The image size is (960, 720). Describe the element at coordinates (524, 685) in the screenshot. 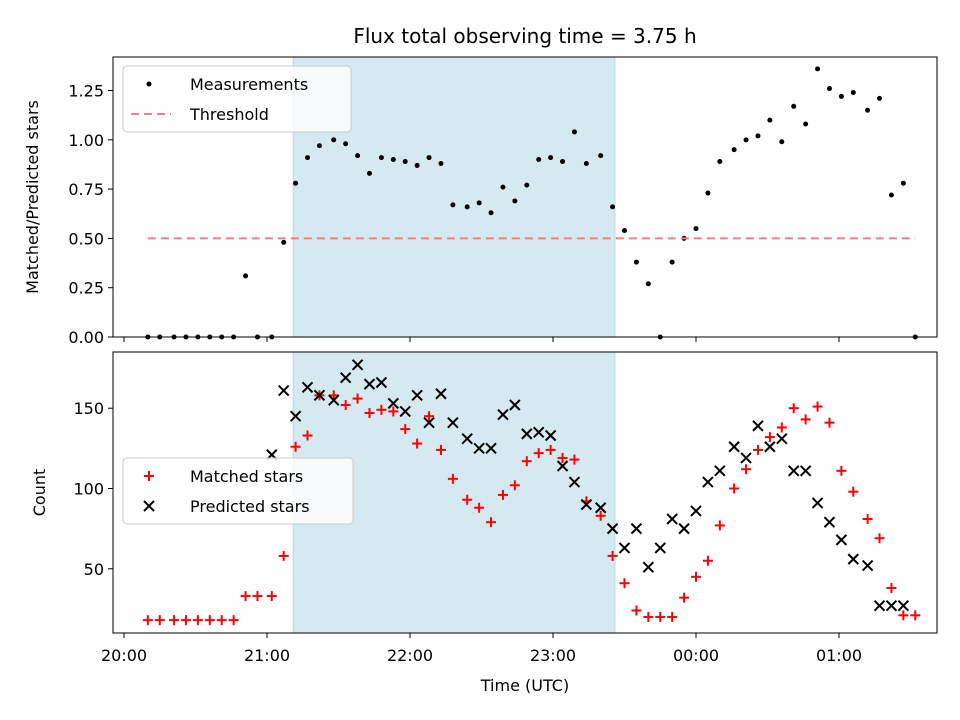

I see `x-axis-label: Time (UTC)` at that location.